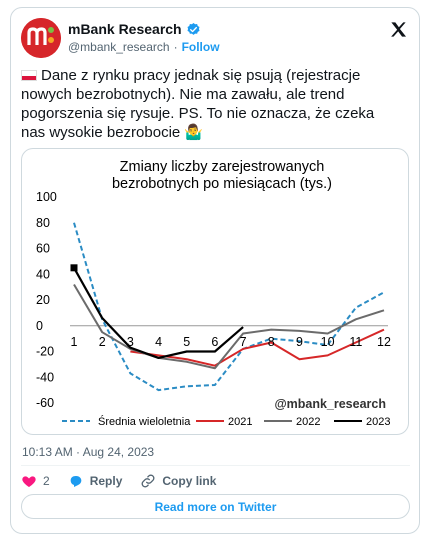 This screenshot has height=549, width=430. What do you see at coordinates (215, 465) in the screenshot?
I see `divider` at bounding box center [215, 465].